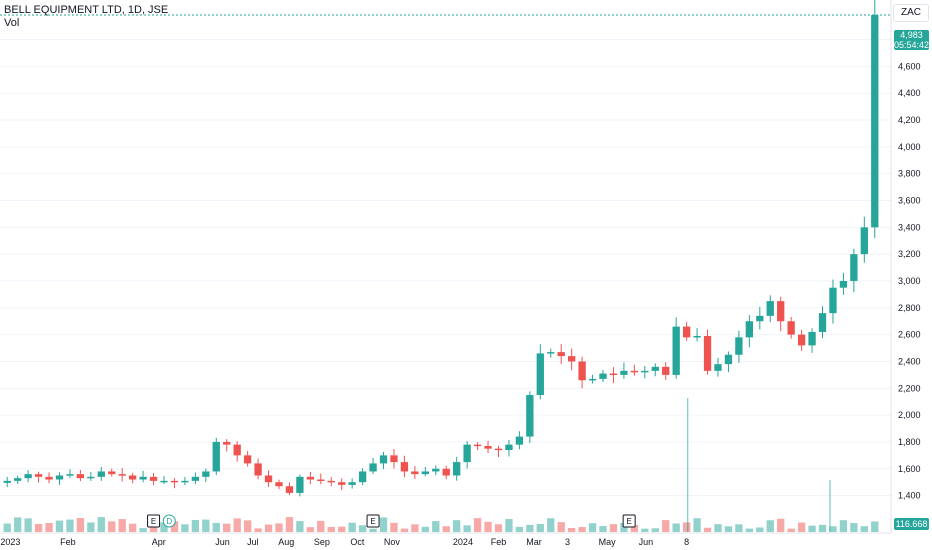  Describe the element at coordinates (286, 542) in the screenshot. I see `x-tick-label: Aug` at that location.